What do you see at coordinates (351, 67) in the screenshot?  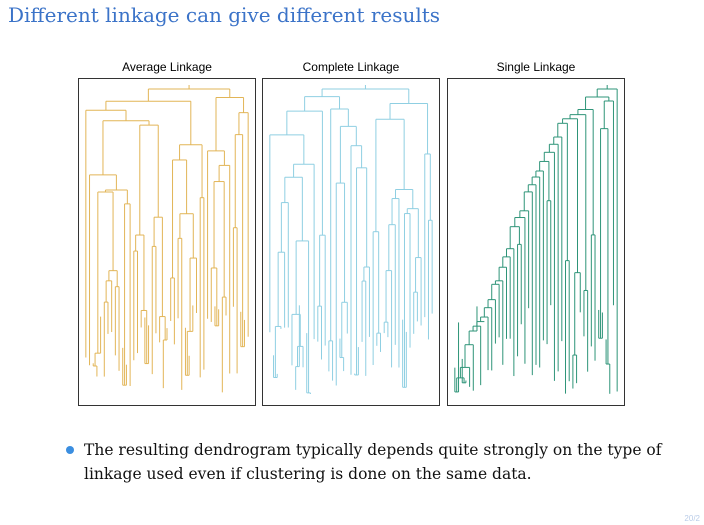 I see `complete-linkage-label: Complete Linkage` at bounding box center [351, 67].